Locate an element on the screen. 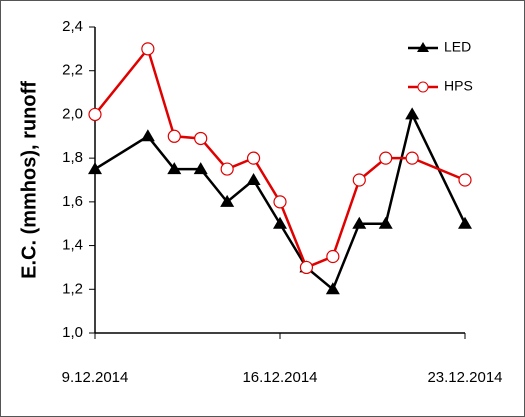  y-tick-label: 2,4 is located at coordinates (72, 26).